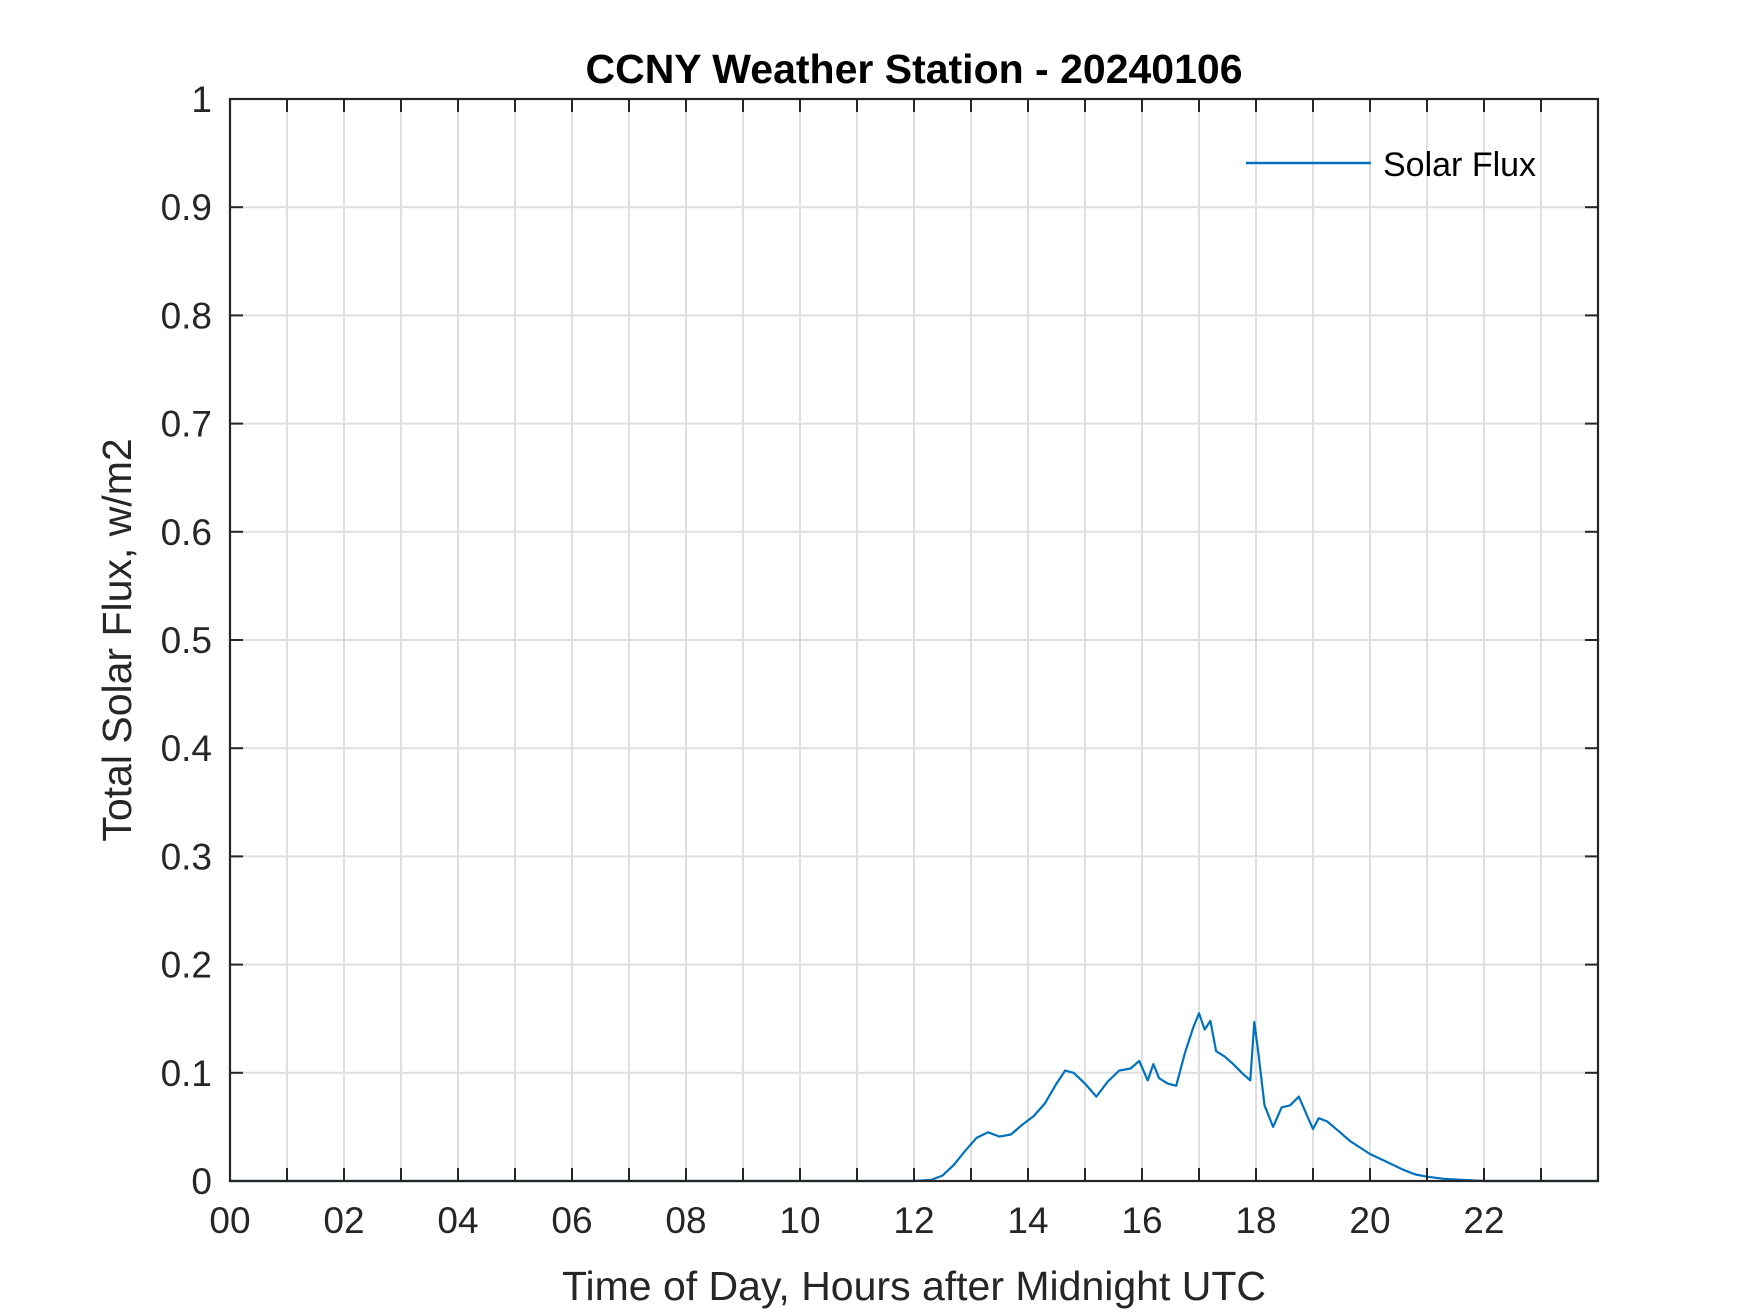  What do you see at coordinates (1027, 1220) in the screenshot?
I see `x-tick-label: 14` at bounding box center [1027, 1220].